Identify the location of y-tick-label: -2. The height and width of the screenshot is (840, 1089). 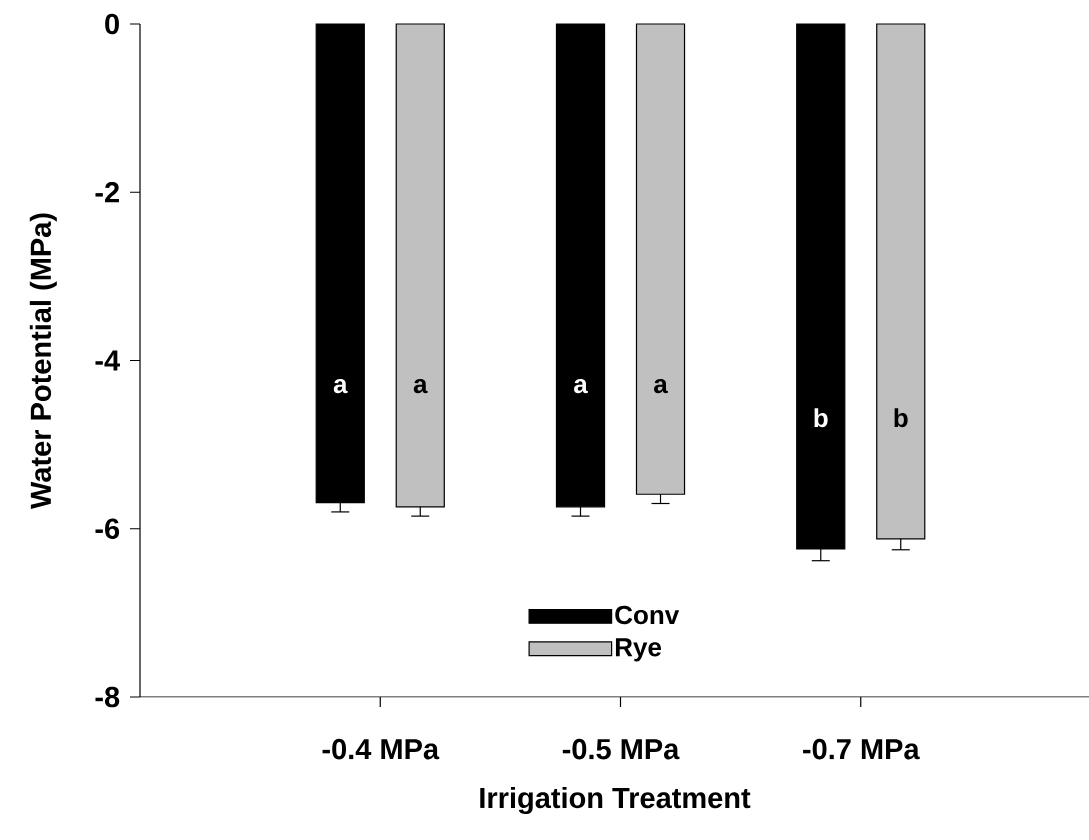
(107, 192).